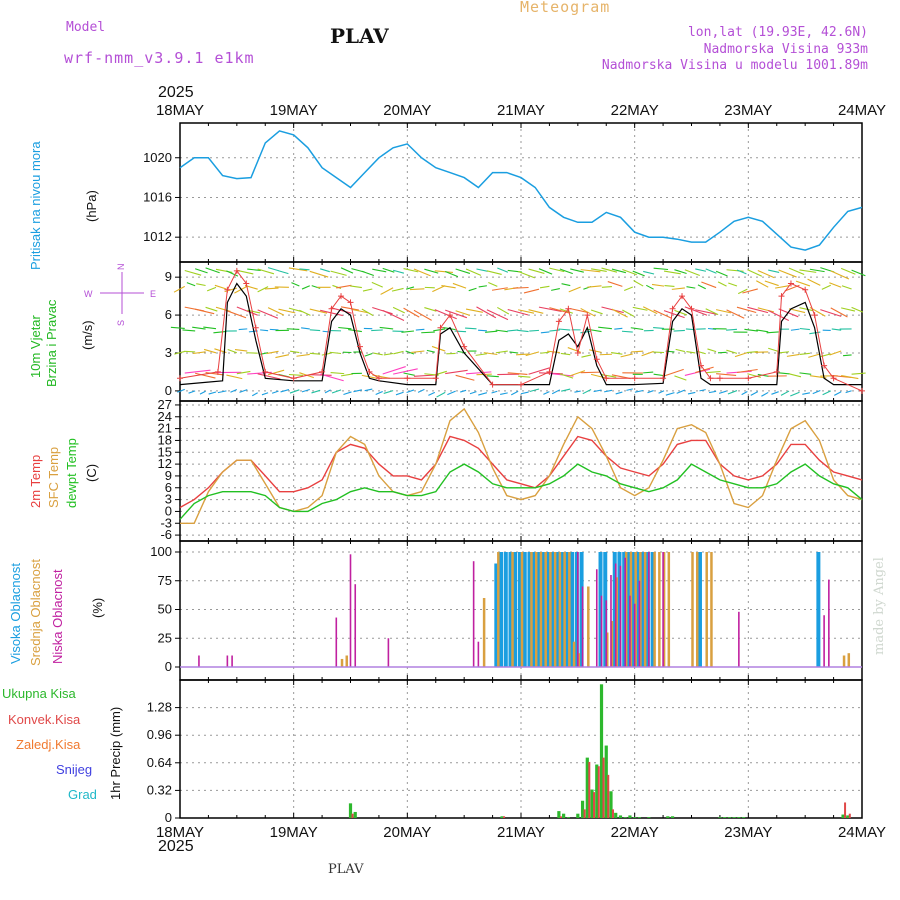  Describe the element at coordinates (166, 522) in the screenshot. I see `y-tick-label: -3` at that location.